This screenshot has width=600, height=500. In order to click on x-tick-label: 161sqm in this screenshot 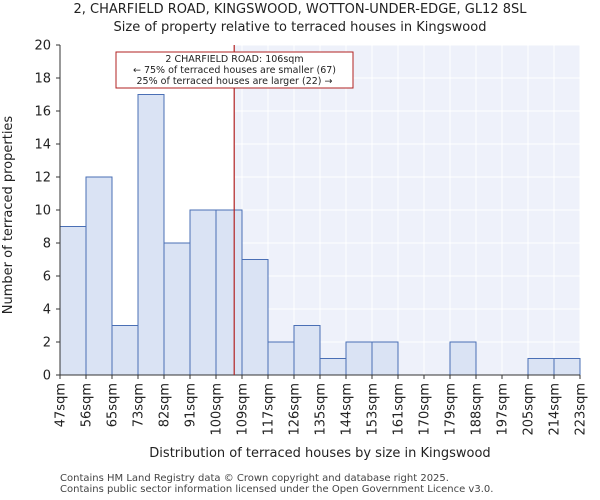, I will do `click(399, 409)`.